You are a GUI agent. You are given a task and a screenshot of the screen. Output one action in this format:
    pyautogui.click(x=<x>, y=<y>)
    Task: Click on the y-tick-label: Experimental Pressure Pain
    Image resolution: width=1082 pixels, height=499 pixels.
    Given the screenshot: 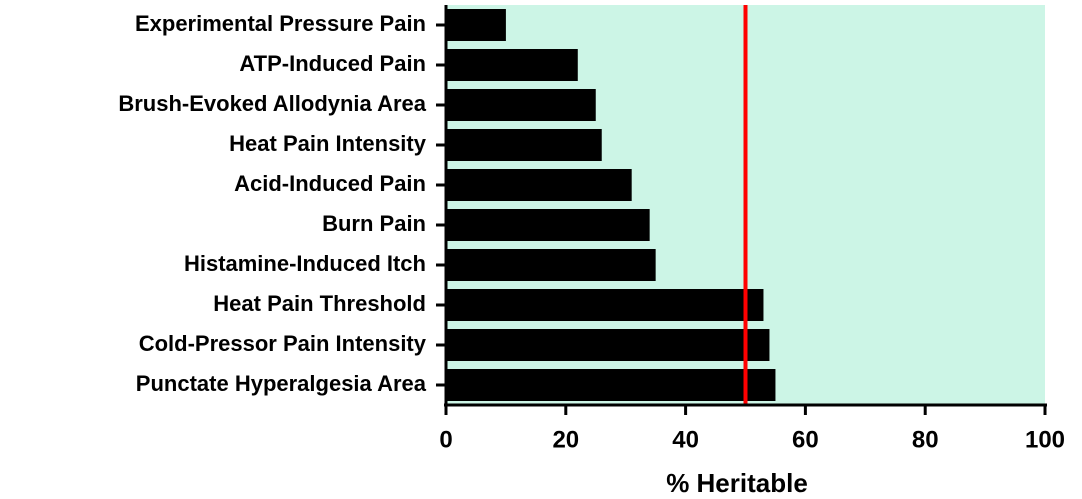 What is the action you would take?
    pyautogui.click(x=280, y=23)
    